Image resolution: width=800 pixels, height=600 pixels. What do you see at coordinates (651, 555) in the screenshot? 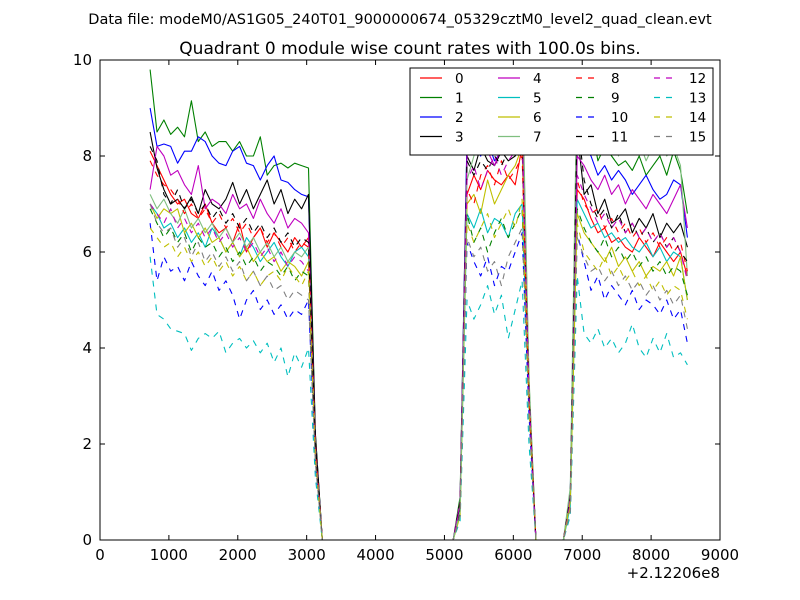
I see `x-tick-label: 8000` at bounding box center [651, 555].